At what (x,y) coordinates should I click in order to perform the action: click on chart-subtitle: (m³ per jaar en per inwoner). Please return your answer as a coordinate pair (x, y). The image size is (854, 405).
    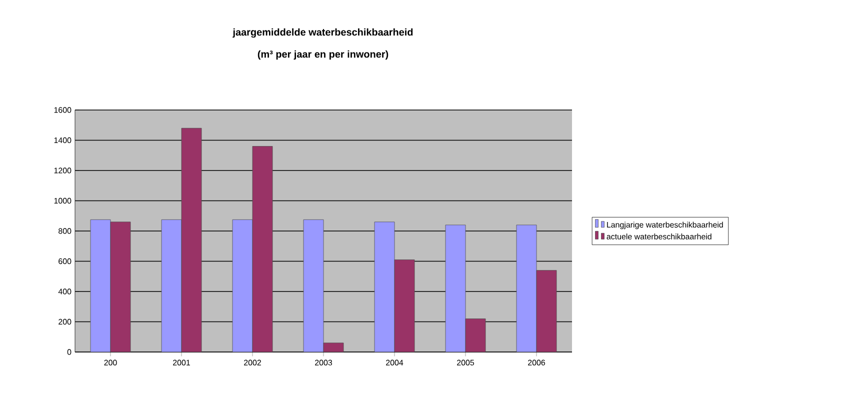
    Looking at the image, I should click on (323, 55).